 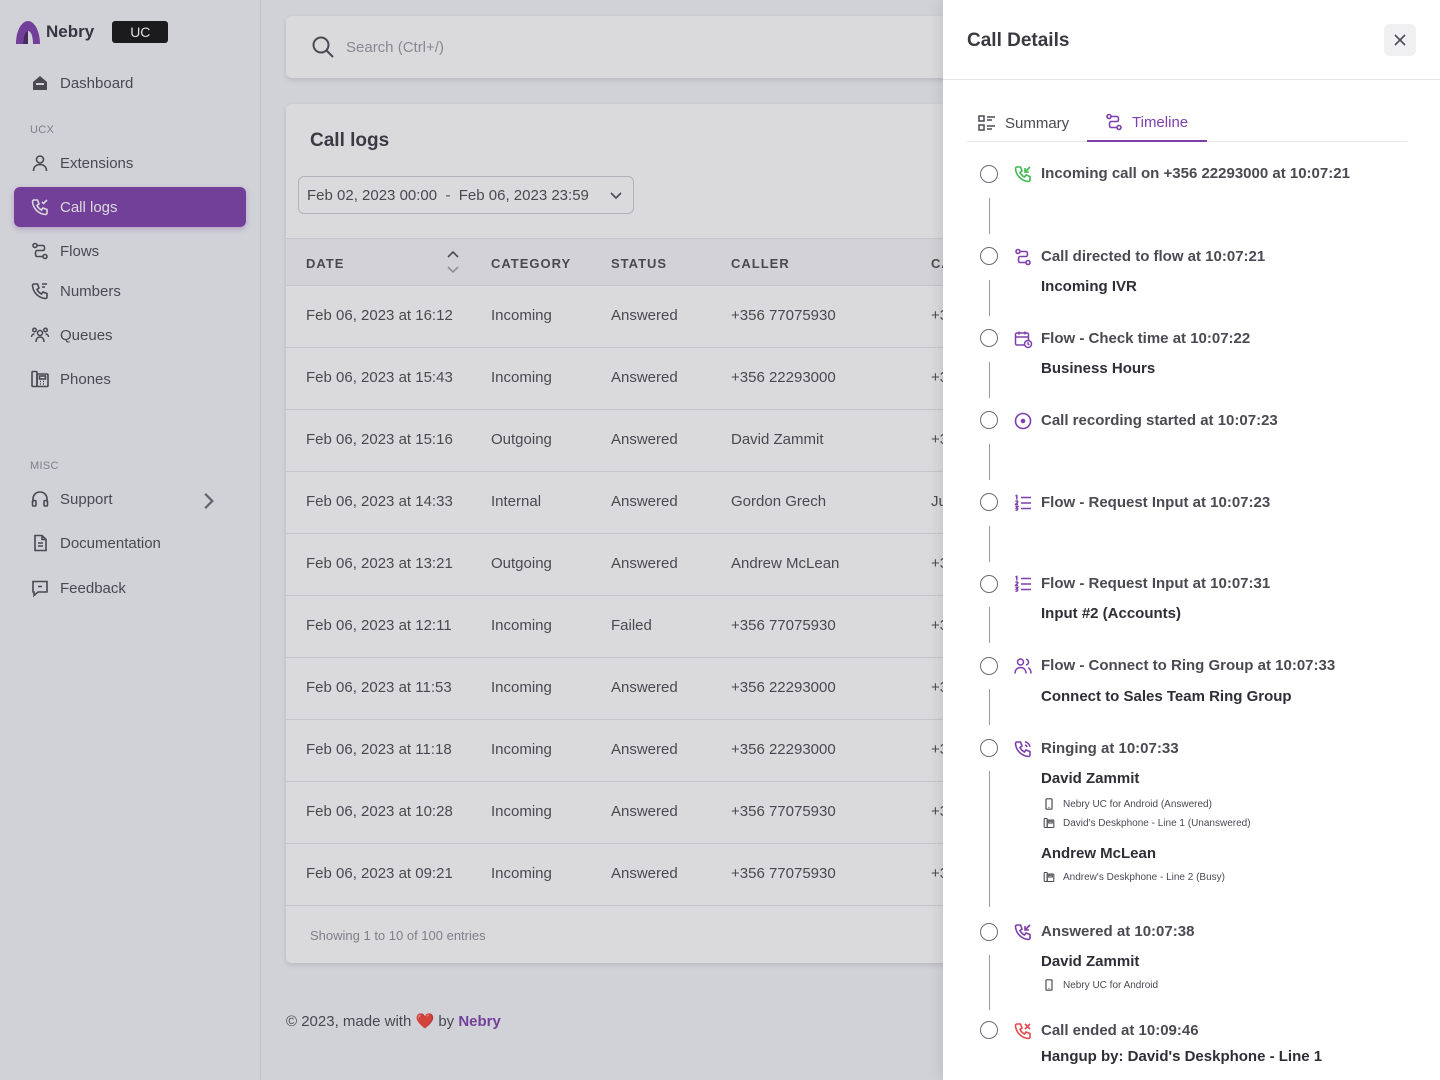 What do you see at coordinates (1023, 421) in the screenshot?
I see `record-icon` at bounding box center [1023, 421].